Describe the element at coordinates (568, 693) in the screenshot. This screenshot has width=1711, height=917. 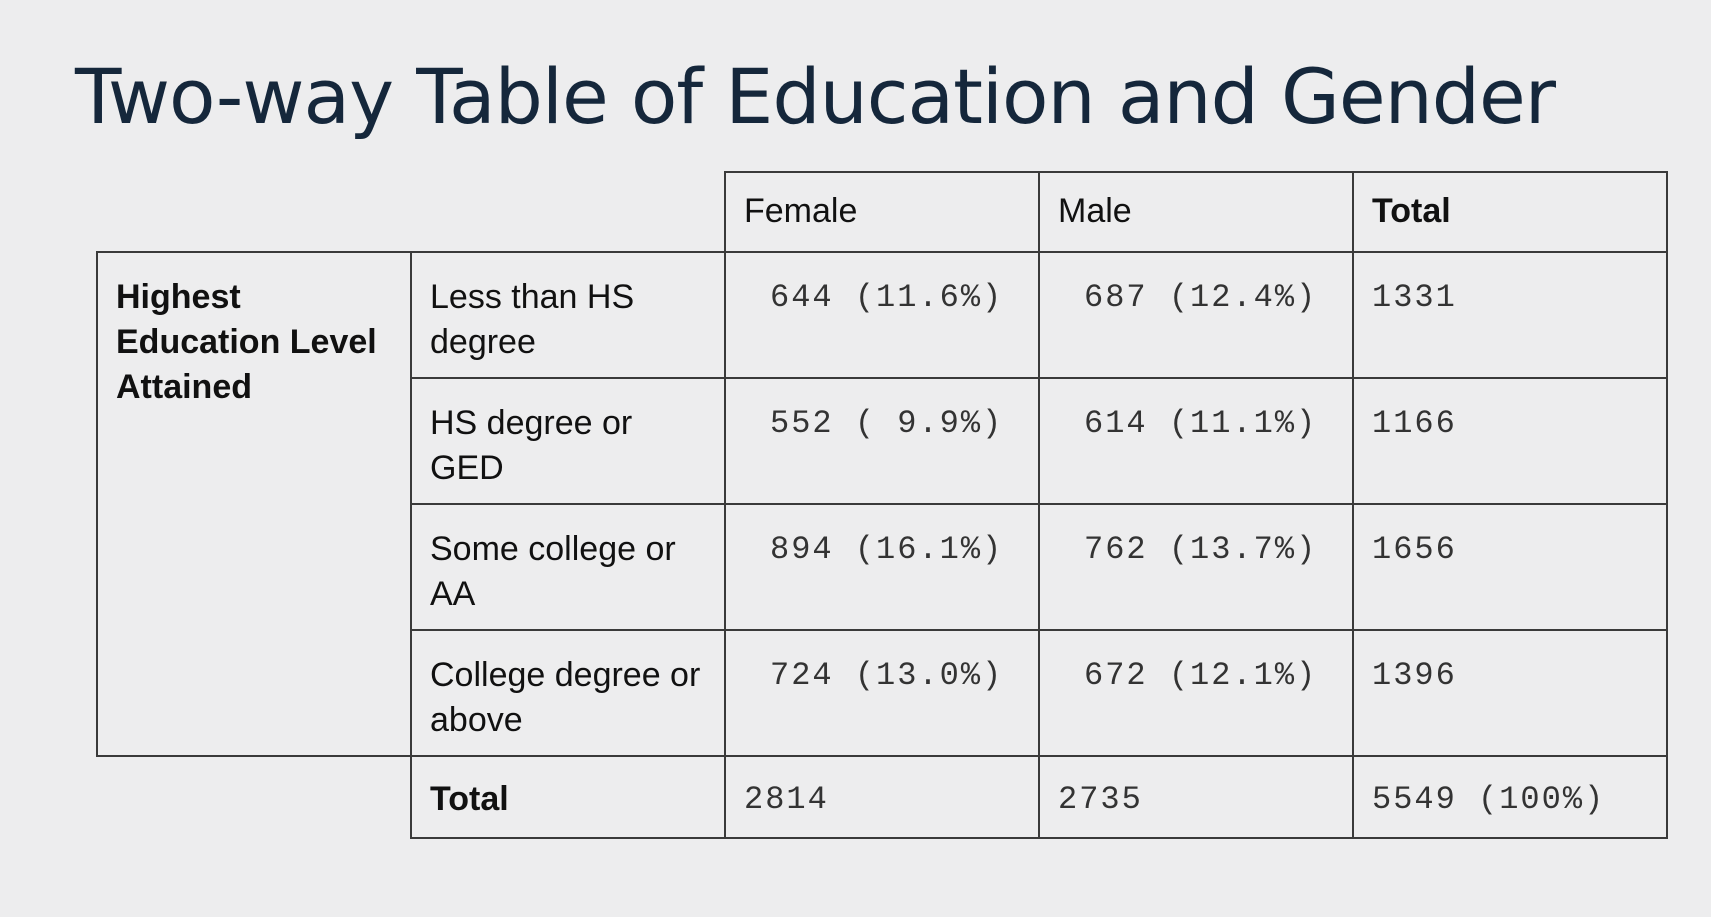
I see `row-label: College degree or above` at that location.